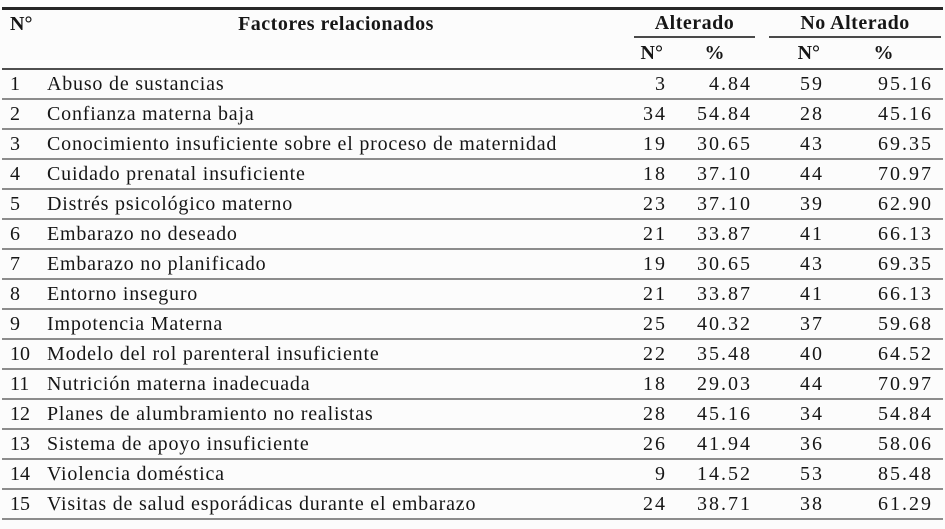  What do you see at coordinates (798, 84) in the screenshot?
I see `no-alterado-n-value: 59` at bounding box center [798, 84].